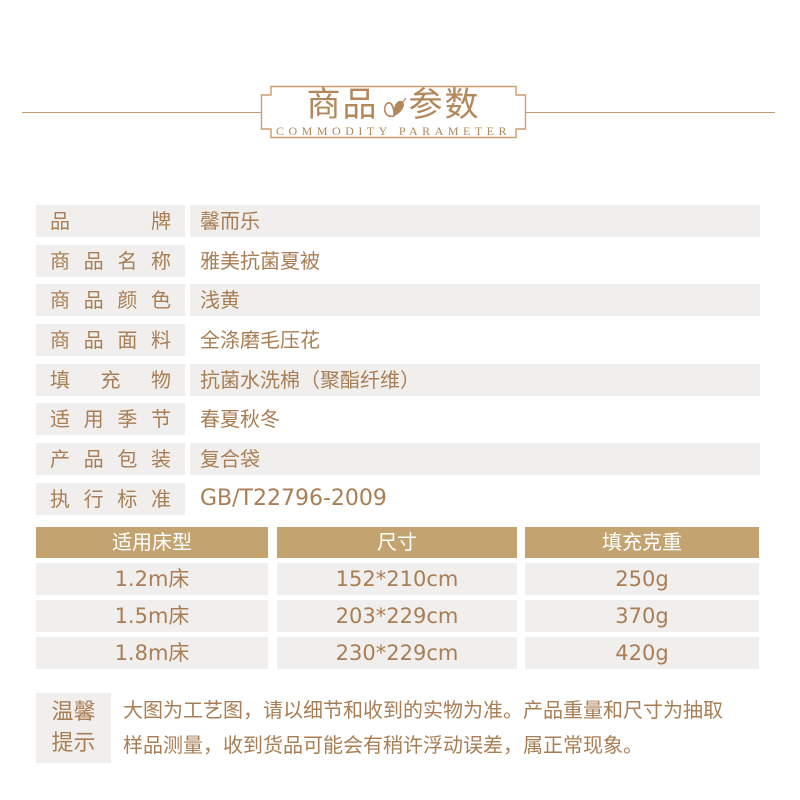  Describe the element at coordinates (152, 579) in the screenshot. I see `table-cell-bed-type: 1.2m床` at that location.